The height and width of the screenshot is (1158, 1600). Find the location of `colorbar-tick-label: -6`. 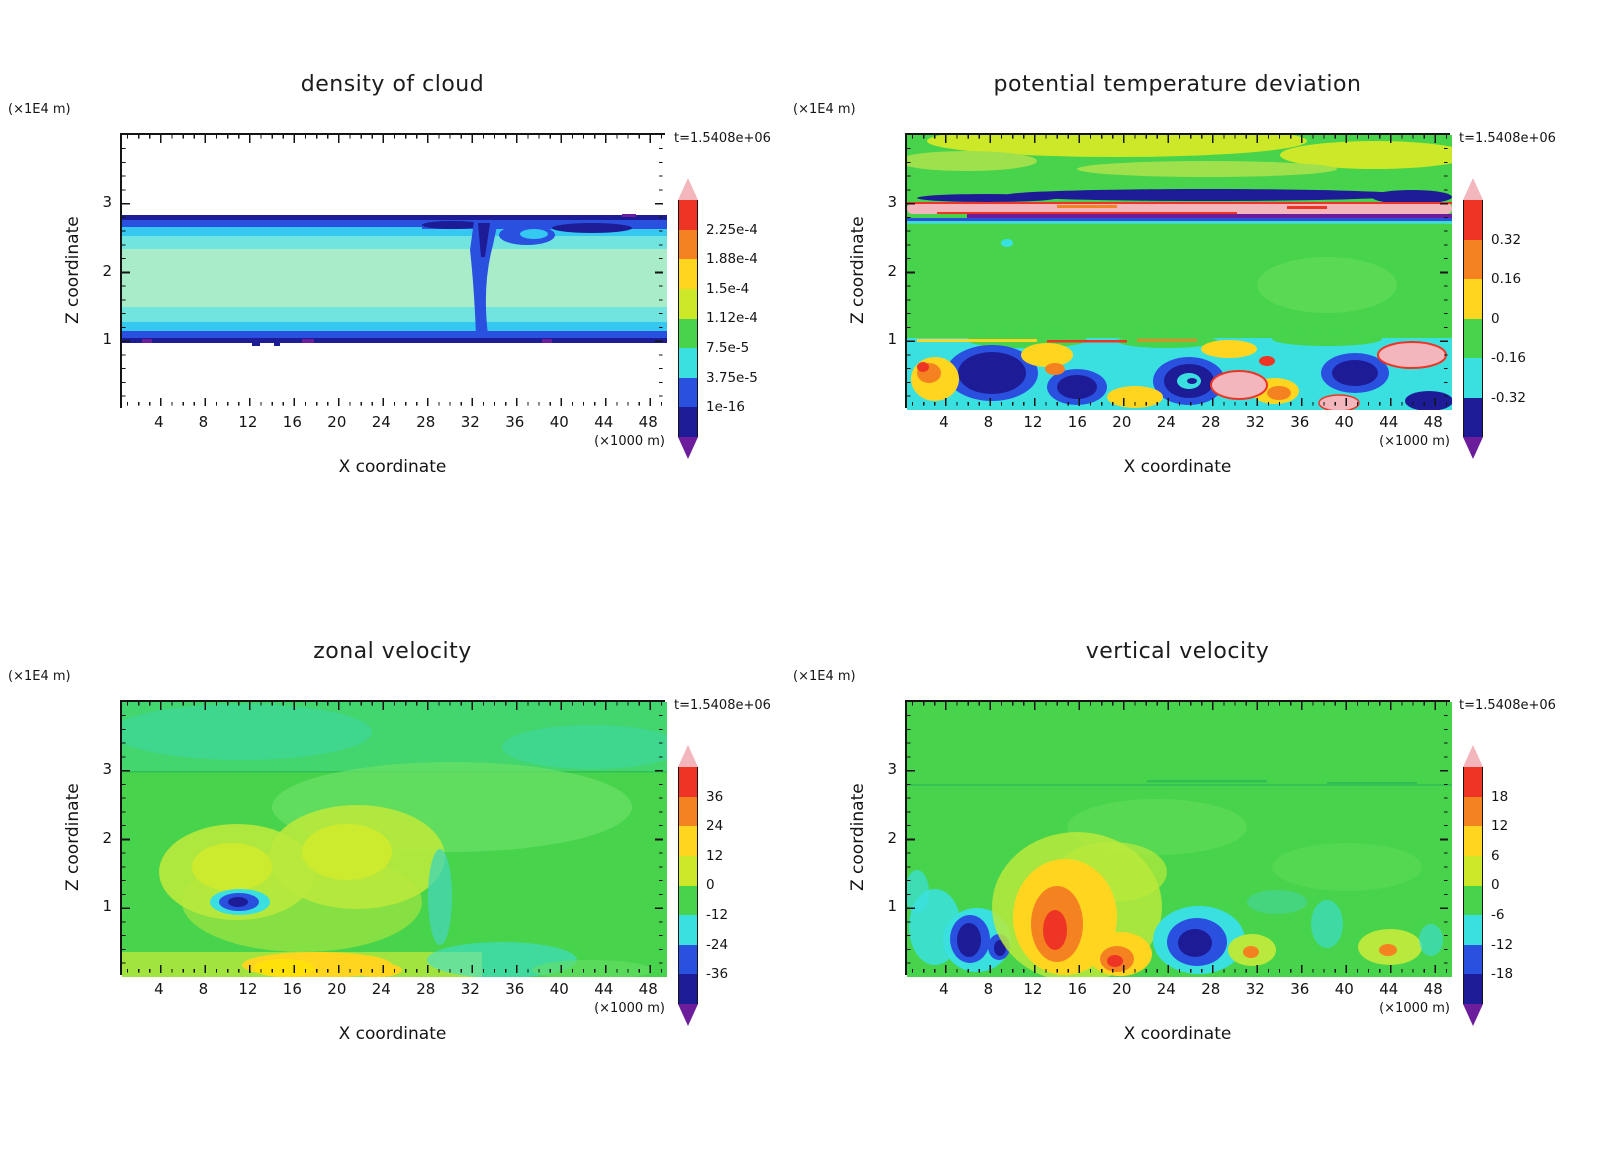

colorbar-tick-label: -6 is located at coordinates (1498, 914).